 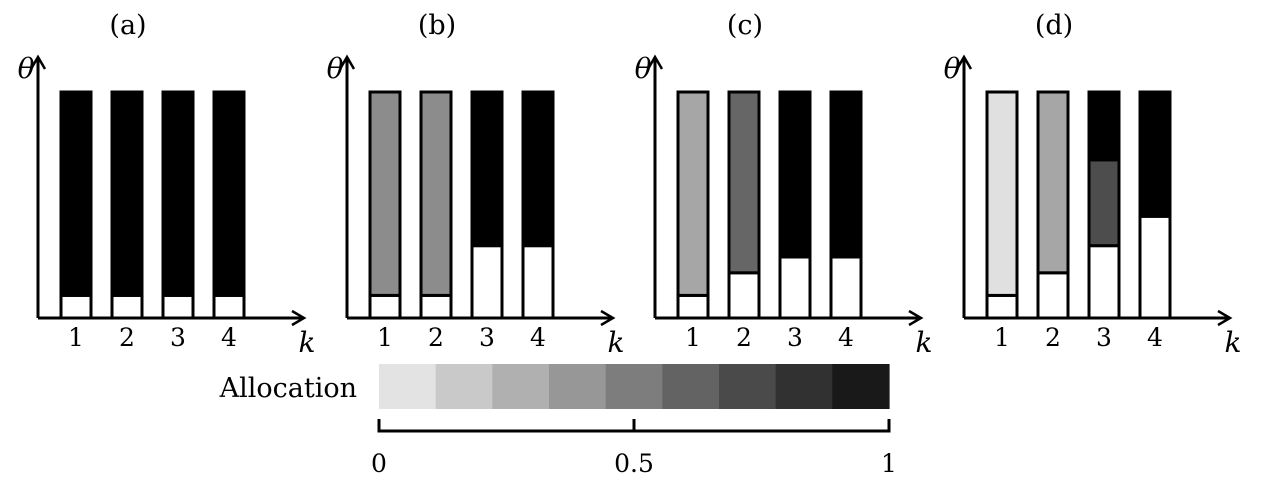 I want to click on colorbar-label: Allocation, so click(x=288, y=388).